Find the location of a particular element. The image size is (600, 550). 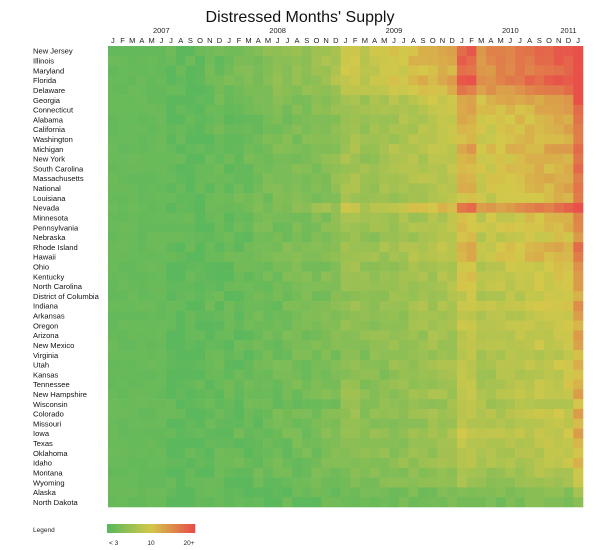

state-label: New Mexico is located at coordinates (53, 345).